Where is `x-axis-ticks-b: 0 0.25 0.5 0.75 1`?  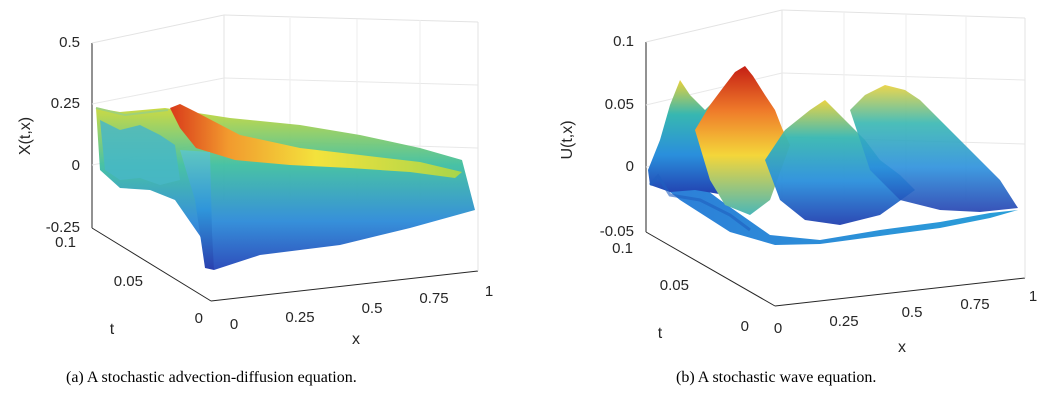 x-axis-ticks-b: 0 0.25 0.5 0.75 1 is located at coordinates (905, 312).